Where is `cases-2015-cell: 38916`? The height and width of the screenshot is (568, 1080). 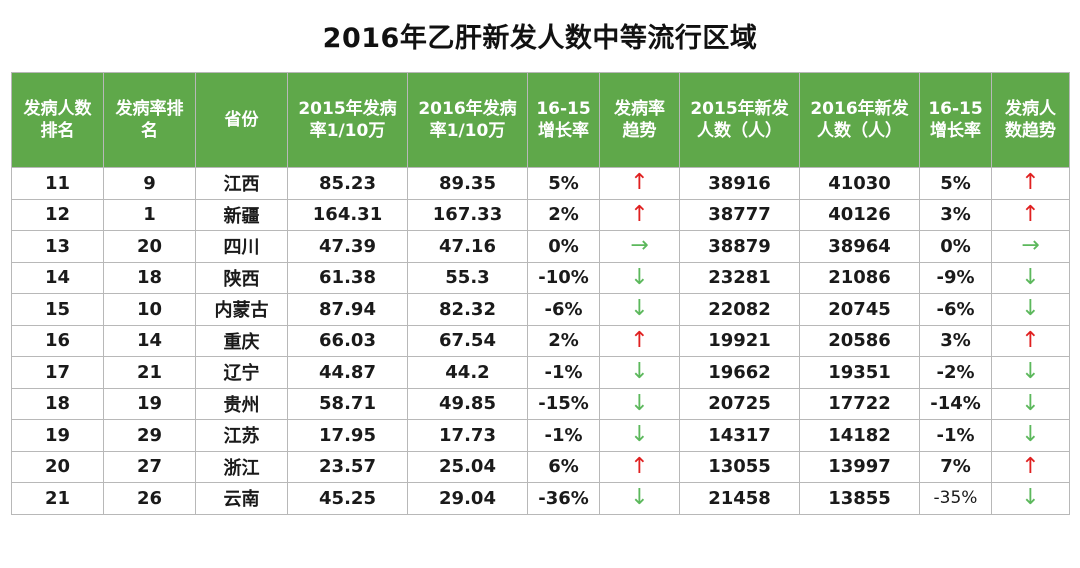
cases-2015-cell: 38916 is located at coordinates (739, 183).